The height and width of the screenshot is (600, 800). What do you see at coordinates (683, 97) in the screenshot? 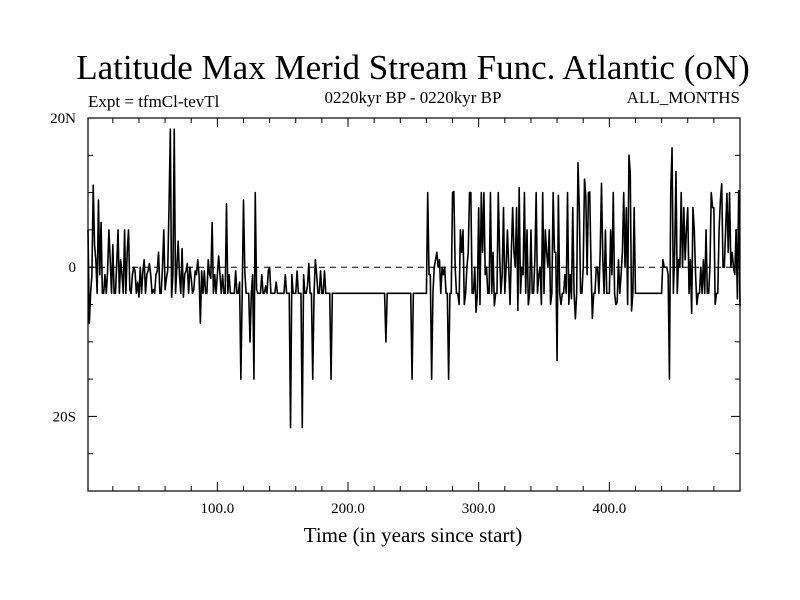
I see `chart-subtitle-right: ALL_MONTHS` at bounding box center [683, 97].